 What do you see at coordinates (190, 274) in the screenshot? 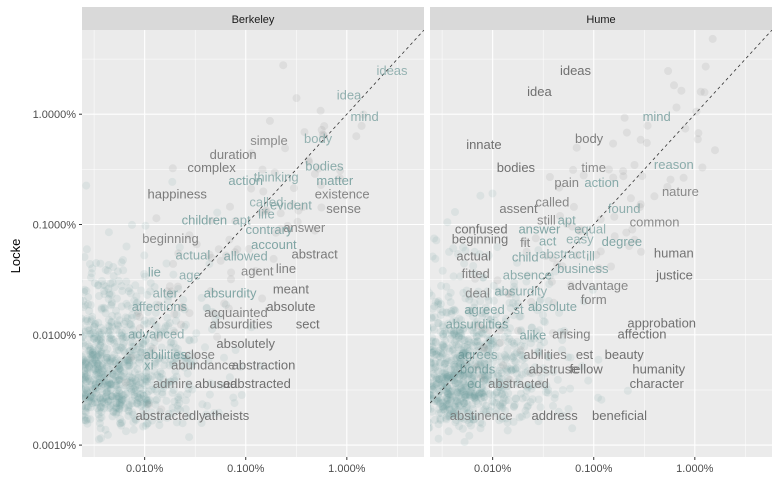
I see `word-label: age` at bounding box center [190, 274].